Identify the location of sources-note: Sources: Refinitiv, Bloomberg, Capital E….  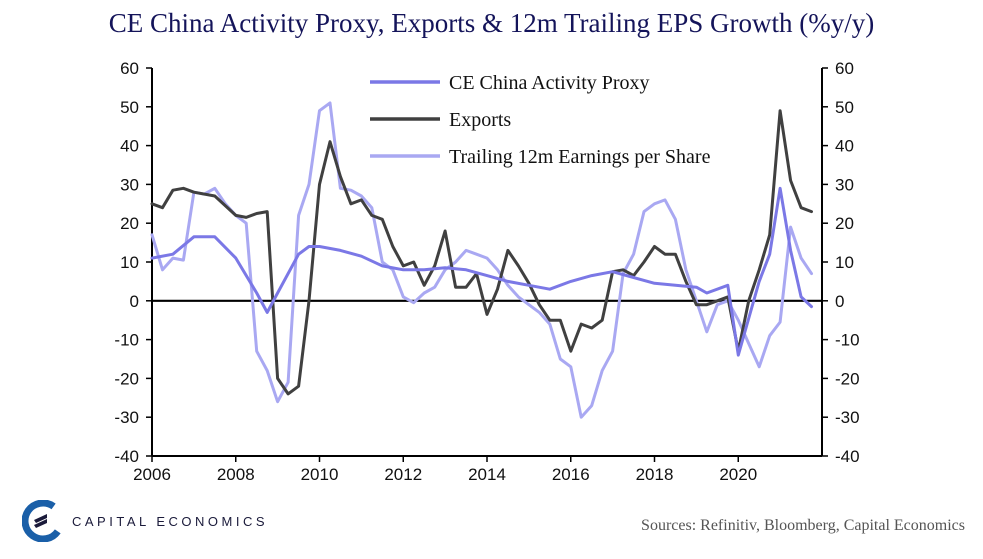
(803, 525).